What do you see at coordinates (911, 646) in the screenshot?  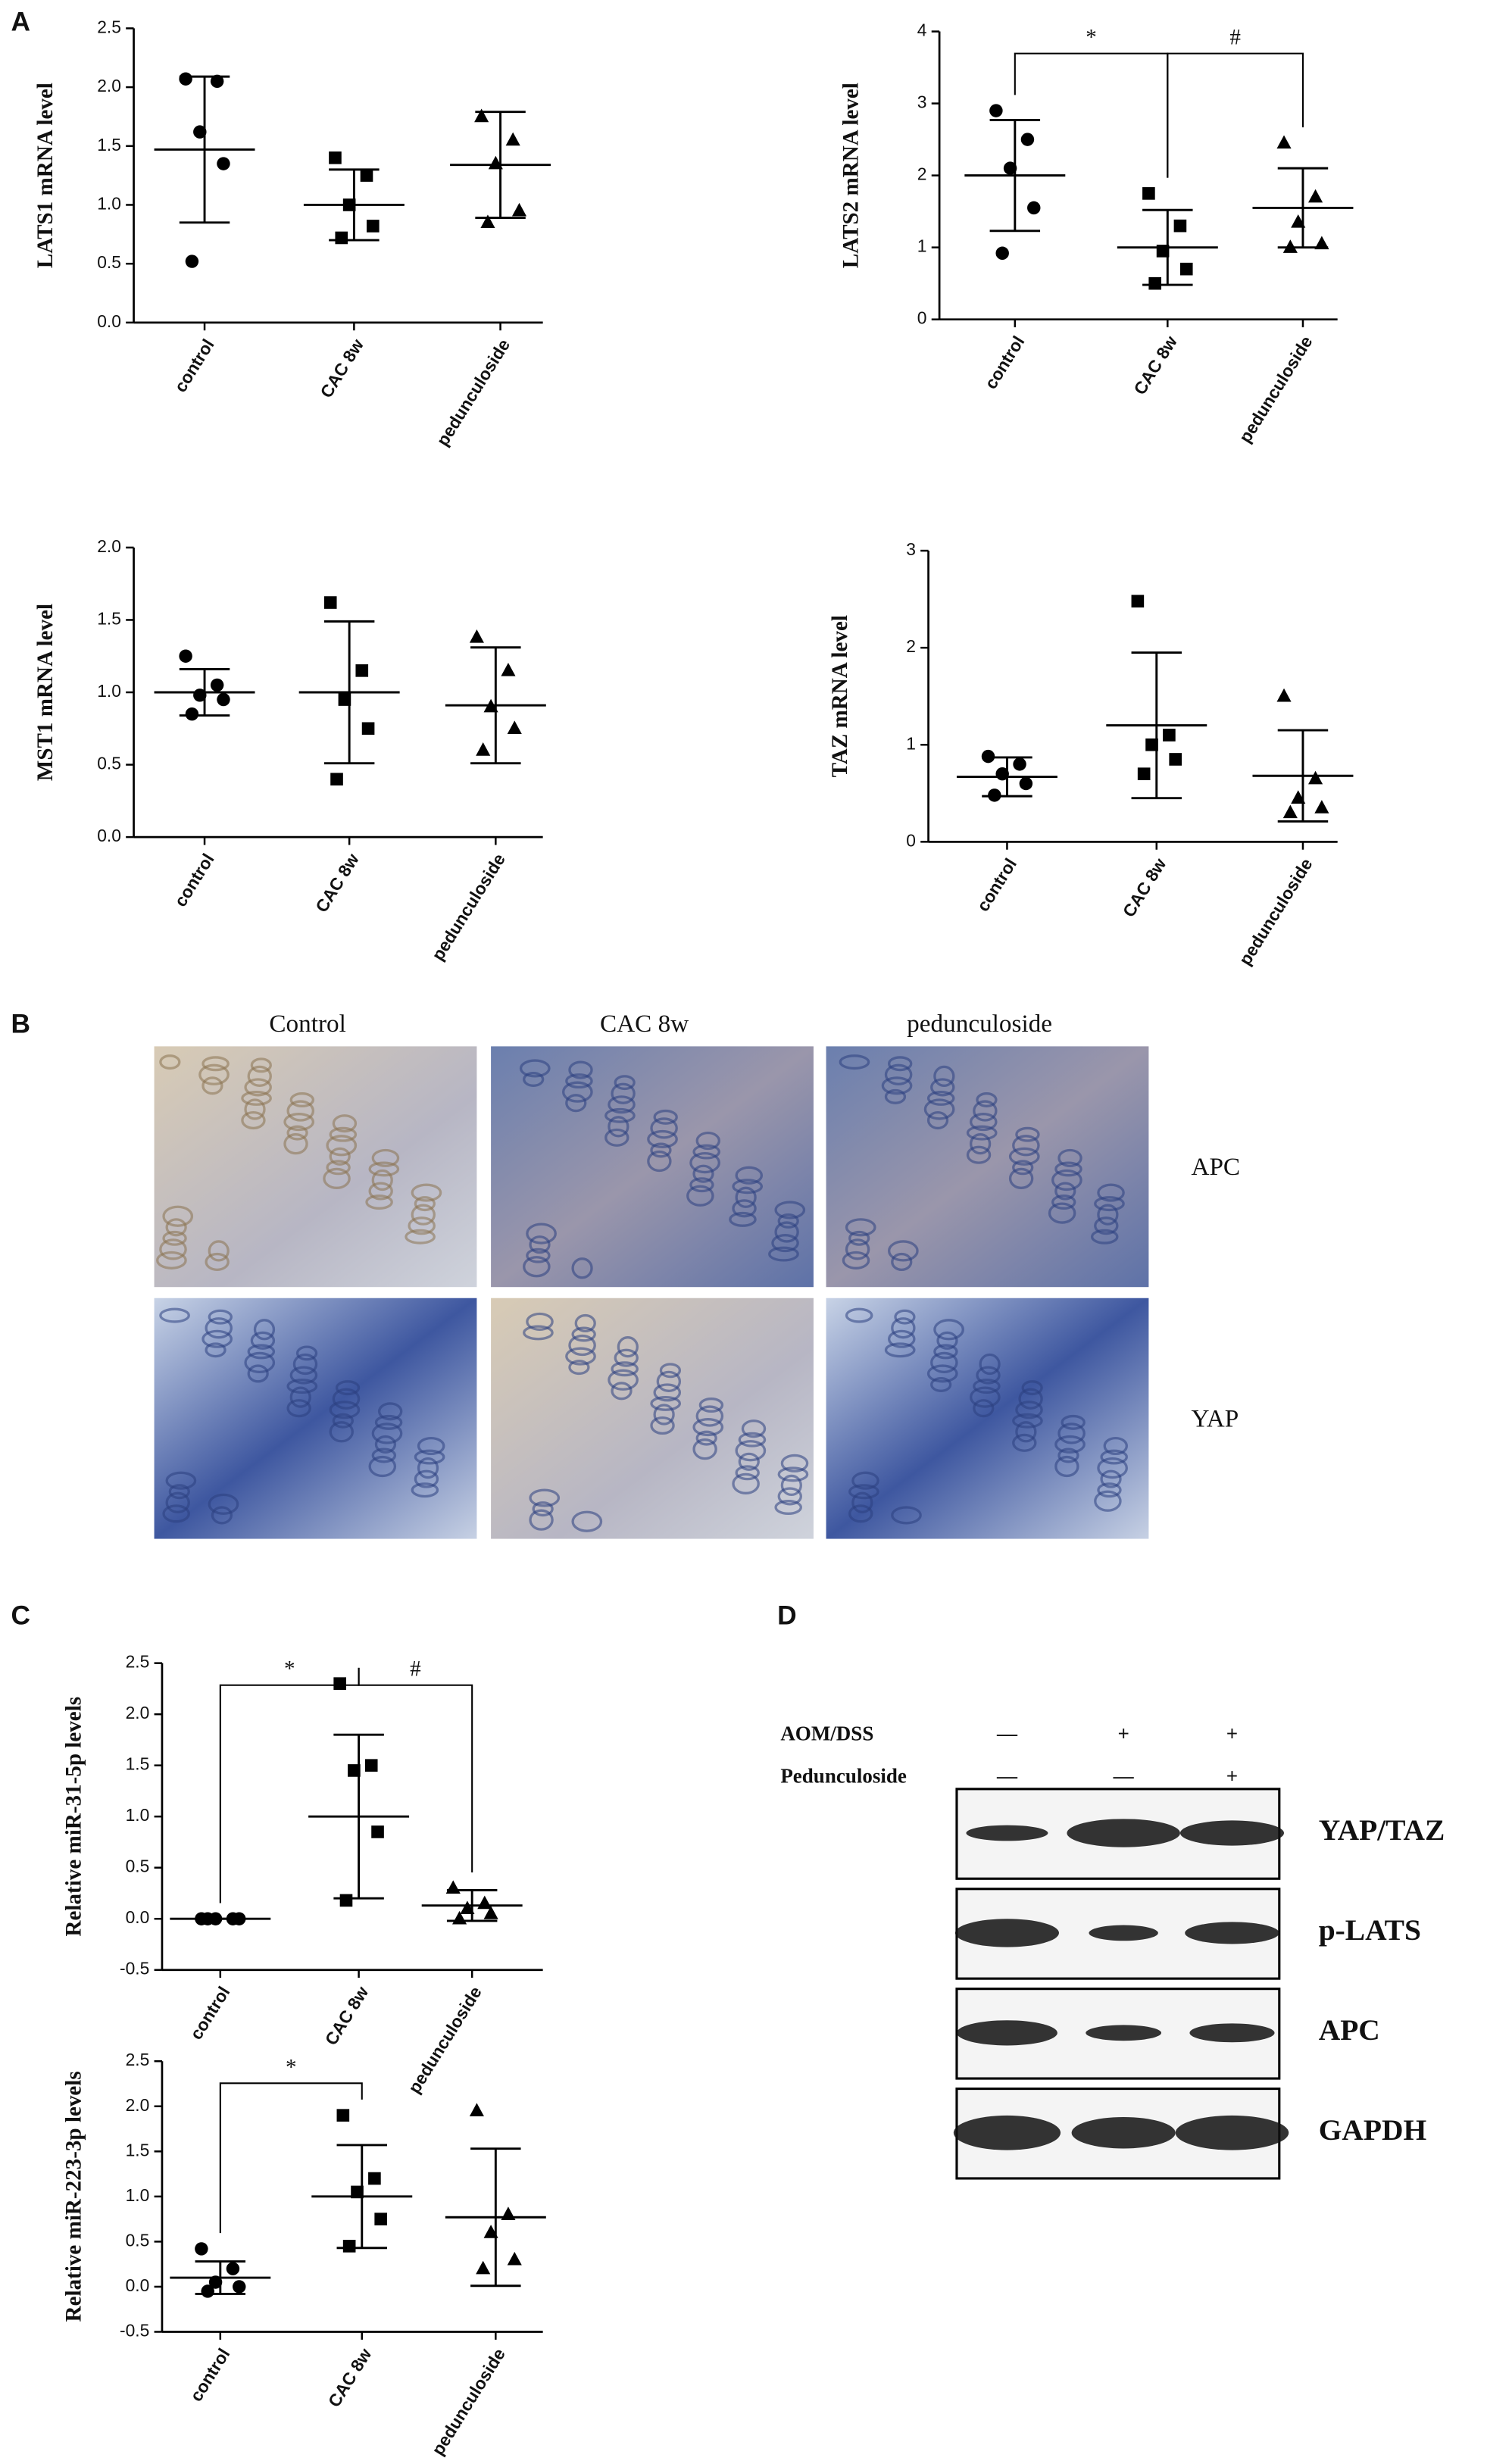 I see `y-tick-label: 2` at bounding box center [911, 646].